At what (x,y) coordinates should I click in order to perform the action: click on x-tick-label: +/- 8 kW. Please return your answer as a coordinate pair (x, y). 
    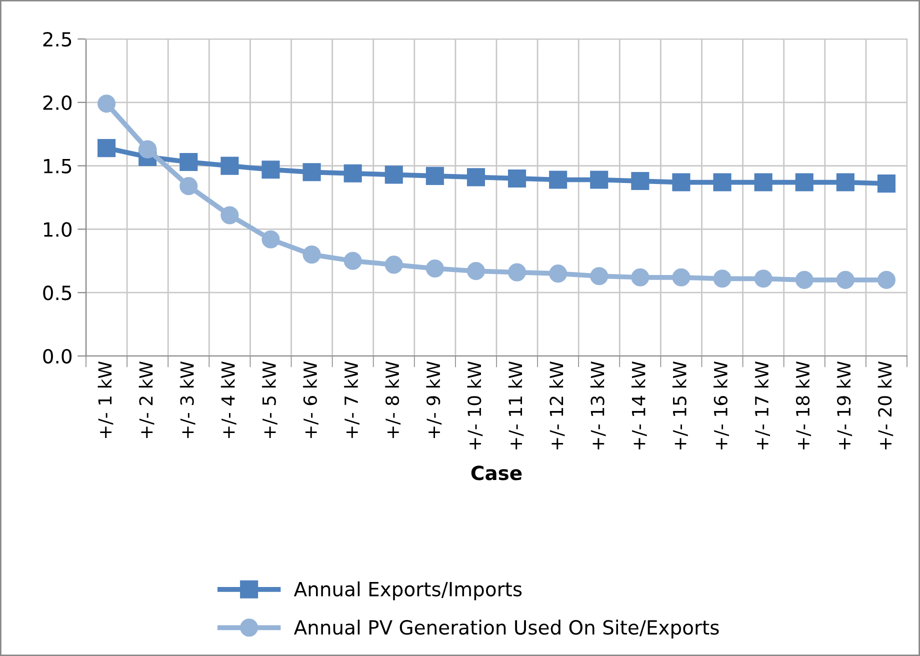
    Looking at the image, I should click on (393, 399).